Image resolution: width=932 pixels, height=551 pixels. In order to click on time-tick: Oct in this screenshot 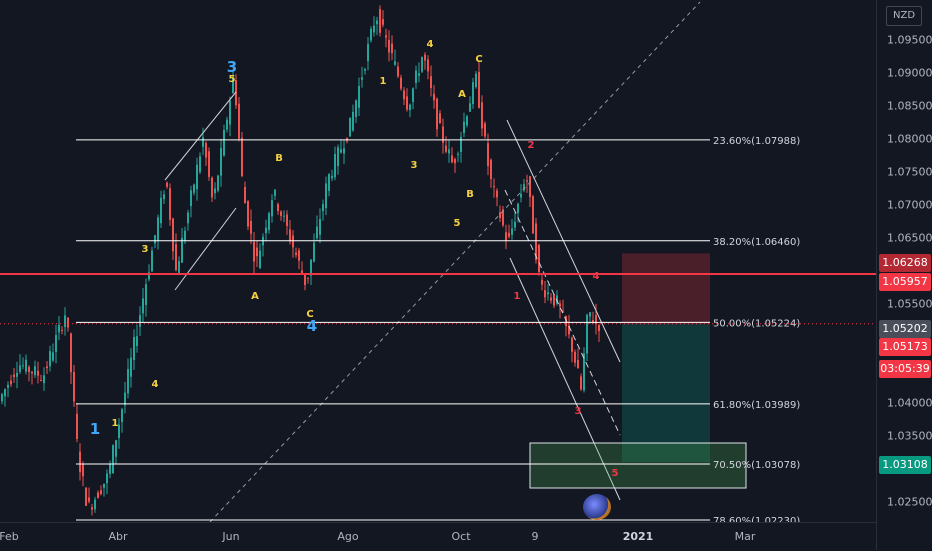, I will do `click(461, 536)`.